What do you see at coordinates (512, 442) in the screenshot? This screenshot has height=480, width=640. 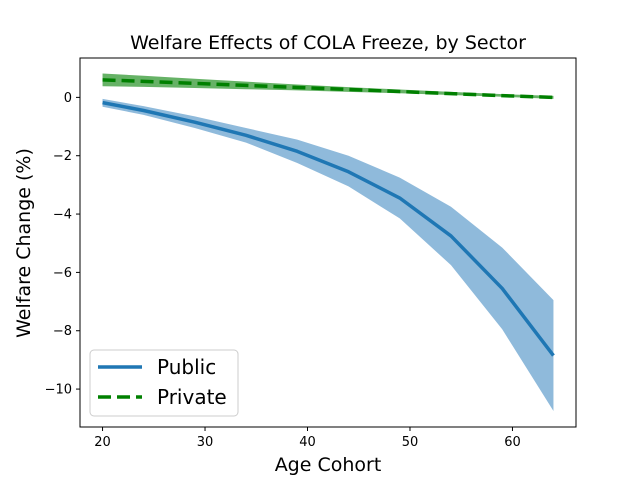 I see `x-tick-label: 60` at bounding box center [512, 442].